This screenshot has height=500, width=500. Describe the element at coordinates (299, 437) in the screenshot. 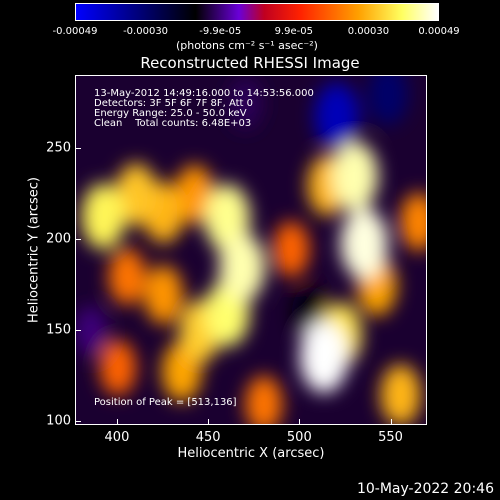

I see `x-tick-label: 500` at that location.